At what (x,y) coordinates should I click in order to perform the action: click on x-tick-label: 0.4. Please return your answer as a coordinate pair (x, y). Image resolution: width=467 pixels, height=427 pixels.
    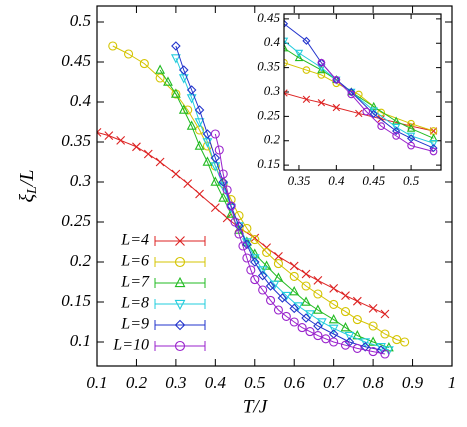
    Looking at the image, I should click on (336, 180).